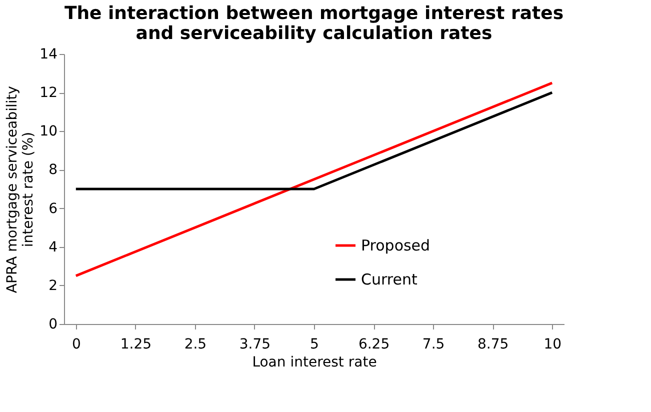 The width and height of the screenshot is (651, 412). What do you see at coordinates (553, 344) in the screenshot?
I see `x-tick-label: 10` at bounding box center [553, 344].